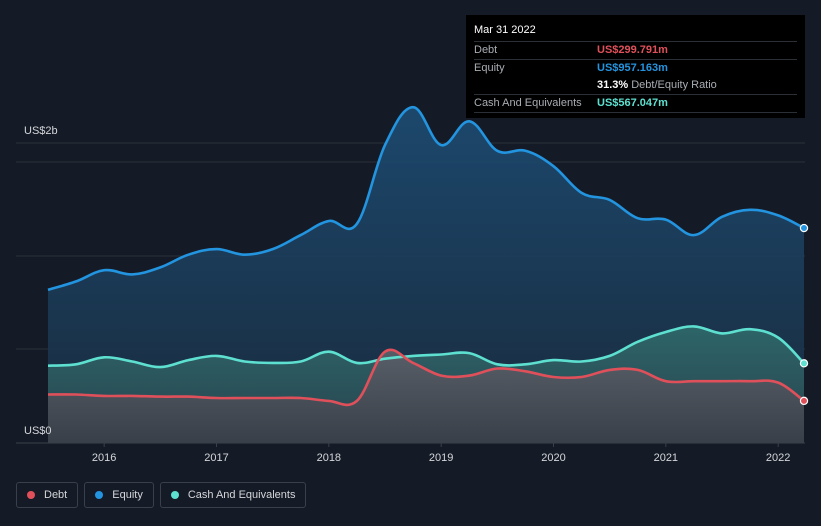  What do you see at coordinates (426, 347) in the screenshot?
I see `cash-line` at bounding box center [426, 347].